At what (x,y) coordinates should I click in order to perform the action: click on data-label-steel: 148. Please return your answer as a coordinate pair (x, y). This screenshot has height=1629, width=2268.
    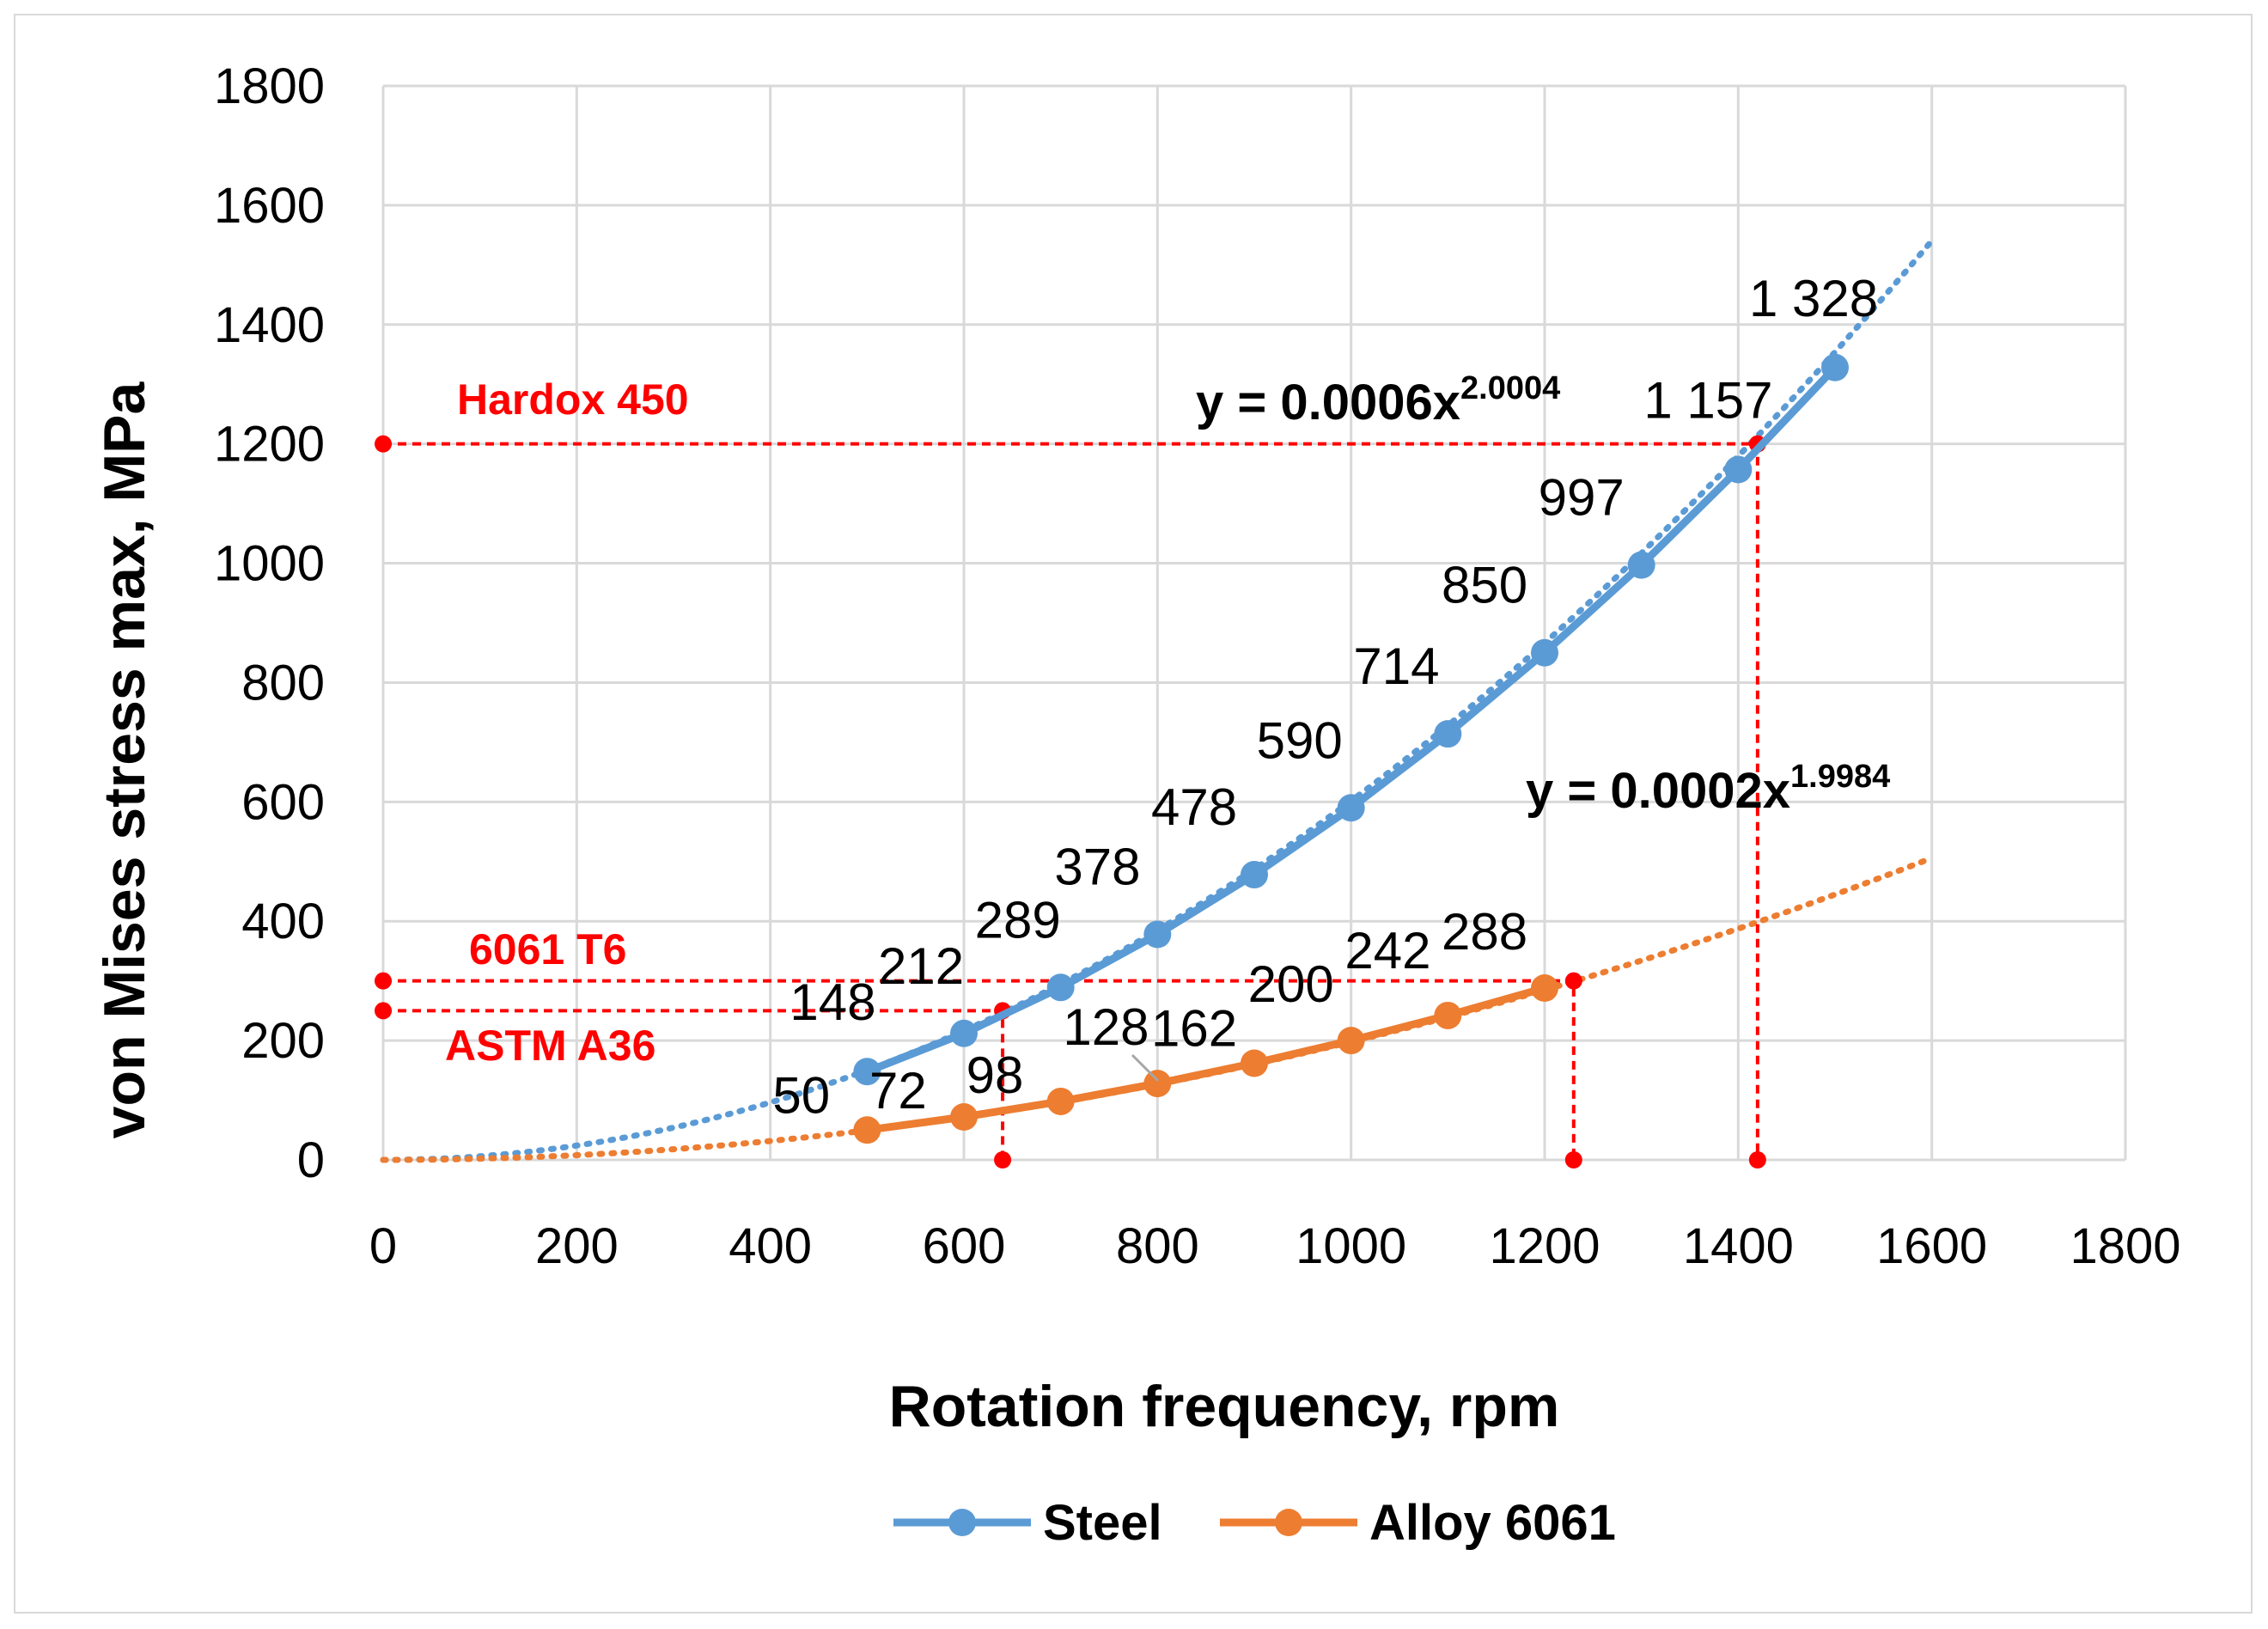
    Looking at the image, I should click on (832, 1002).